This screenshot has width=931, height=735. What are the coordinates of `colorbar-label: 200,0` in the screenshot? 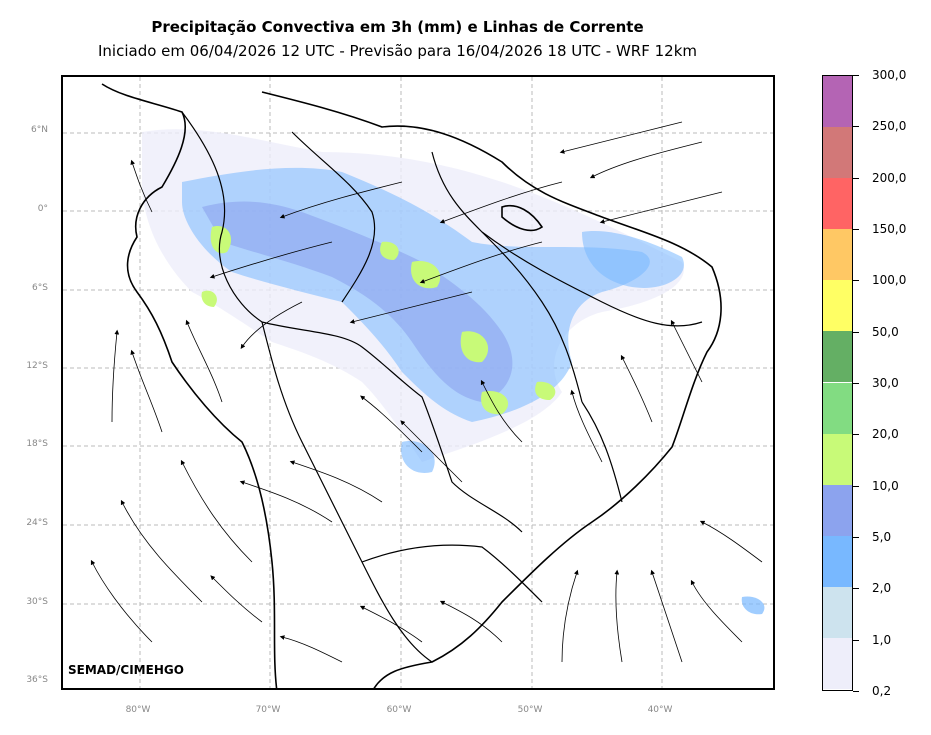 It's located at (889, 177).